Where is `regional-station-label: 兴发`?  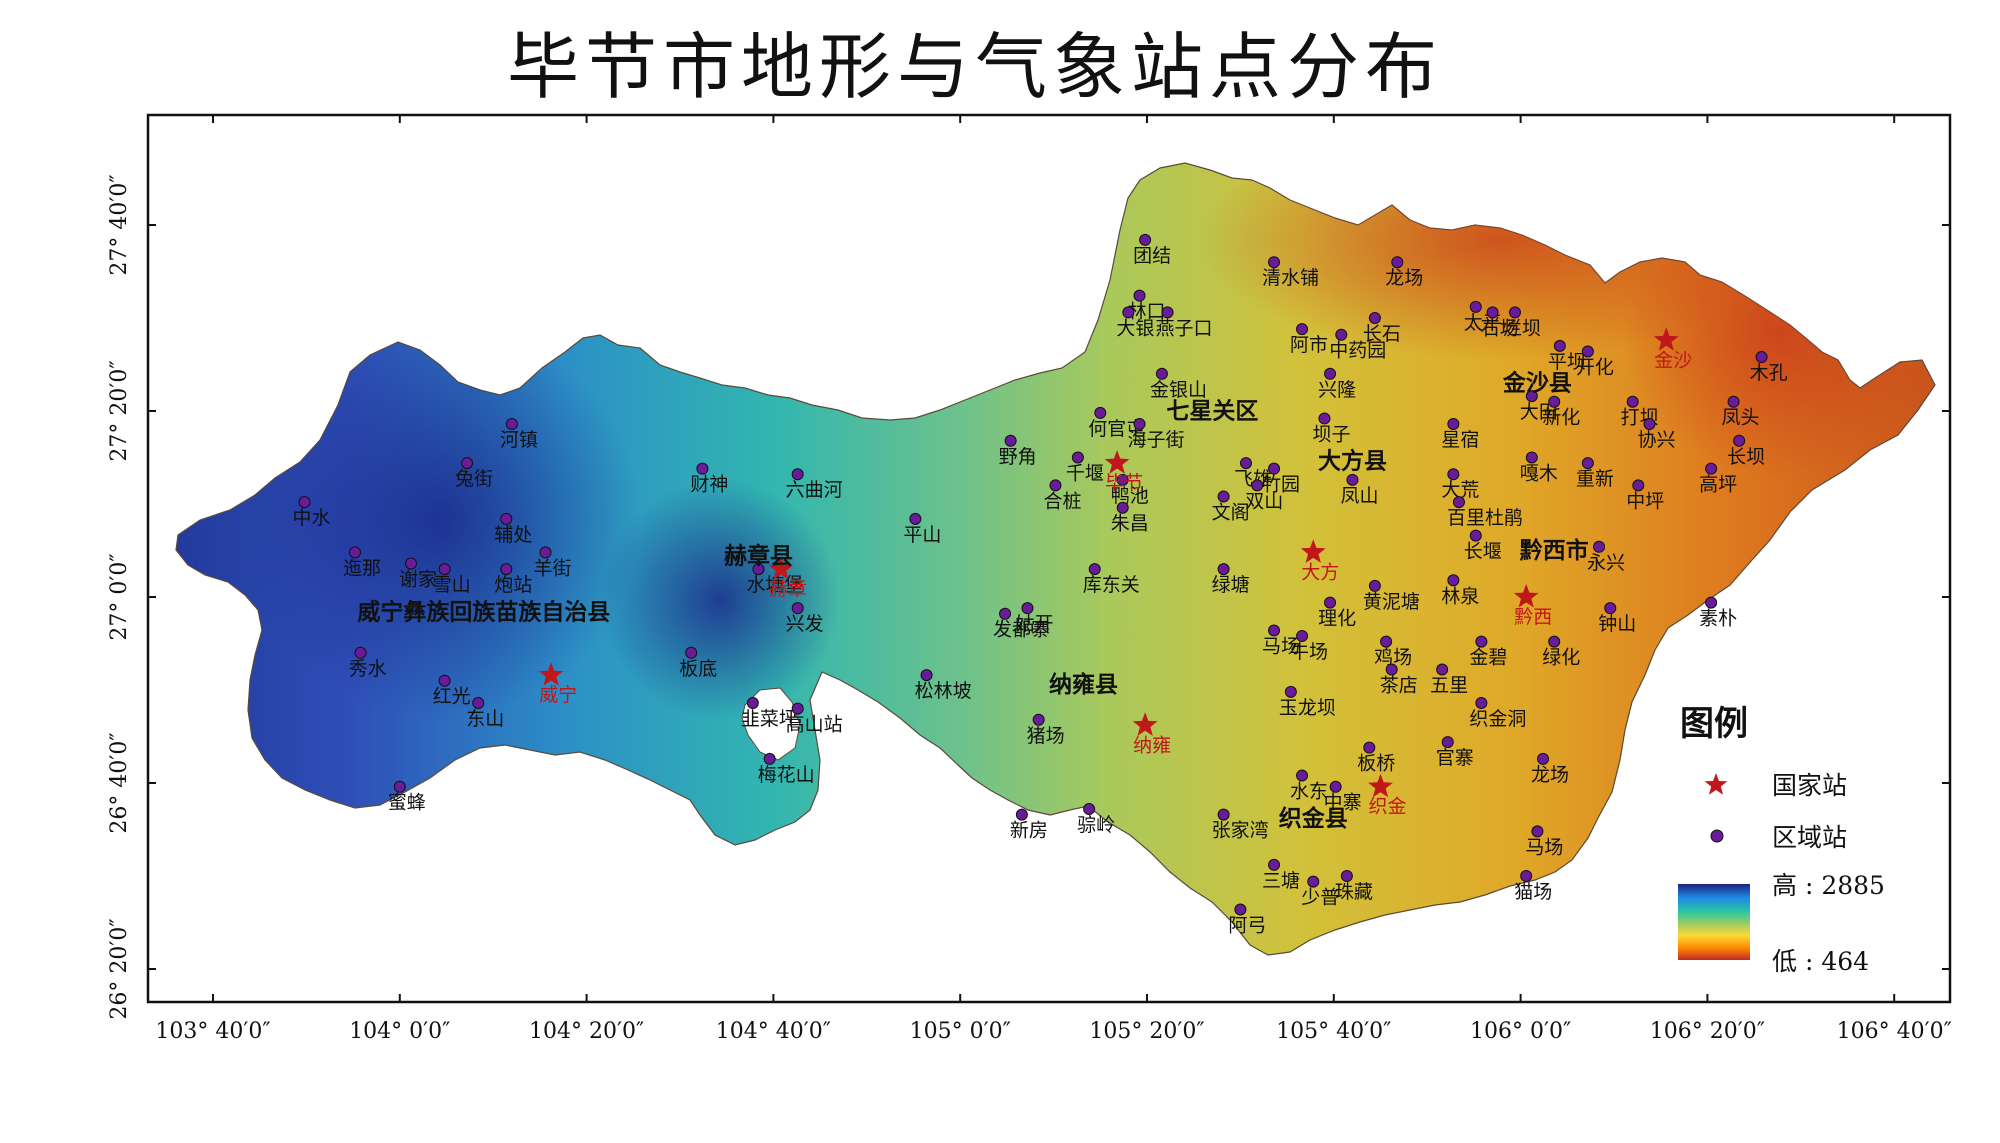 regional-station-label: 兴发 is located at coordinates (805, 624).